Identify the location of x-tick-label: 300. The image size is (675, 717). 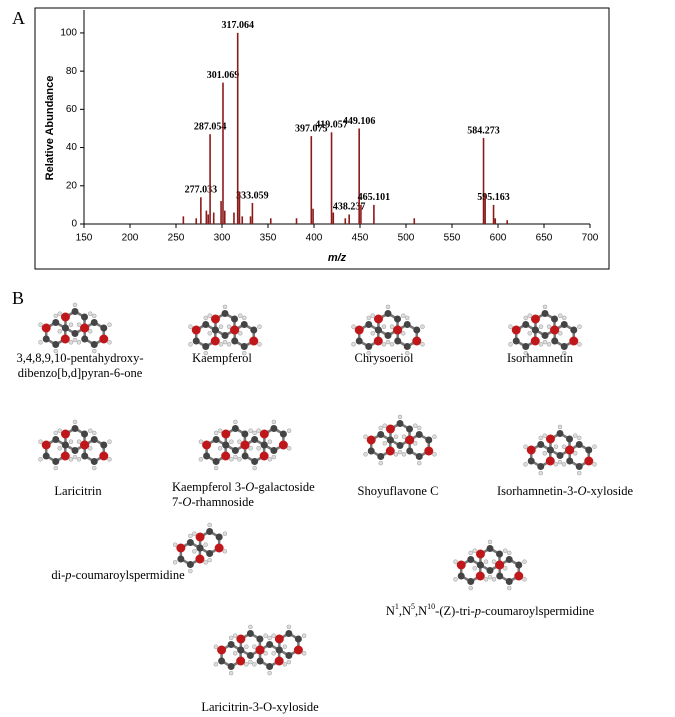
(222, 238).